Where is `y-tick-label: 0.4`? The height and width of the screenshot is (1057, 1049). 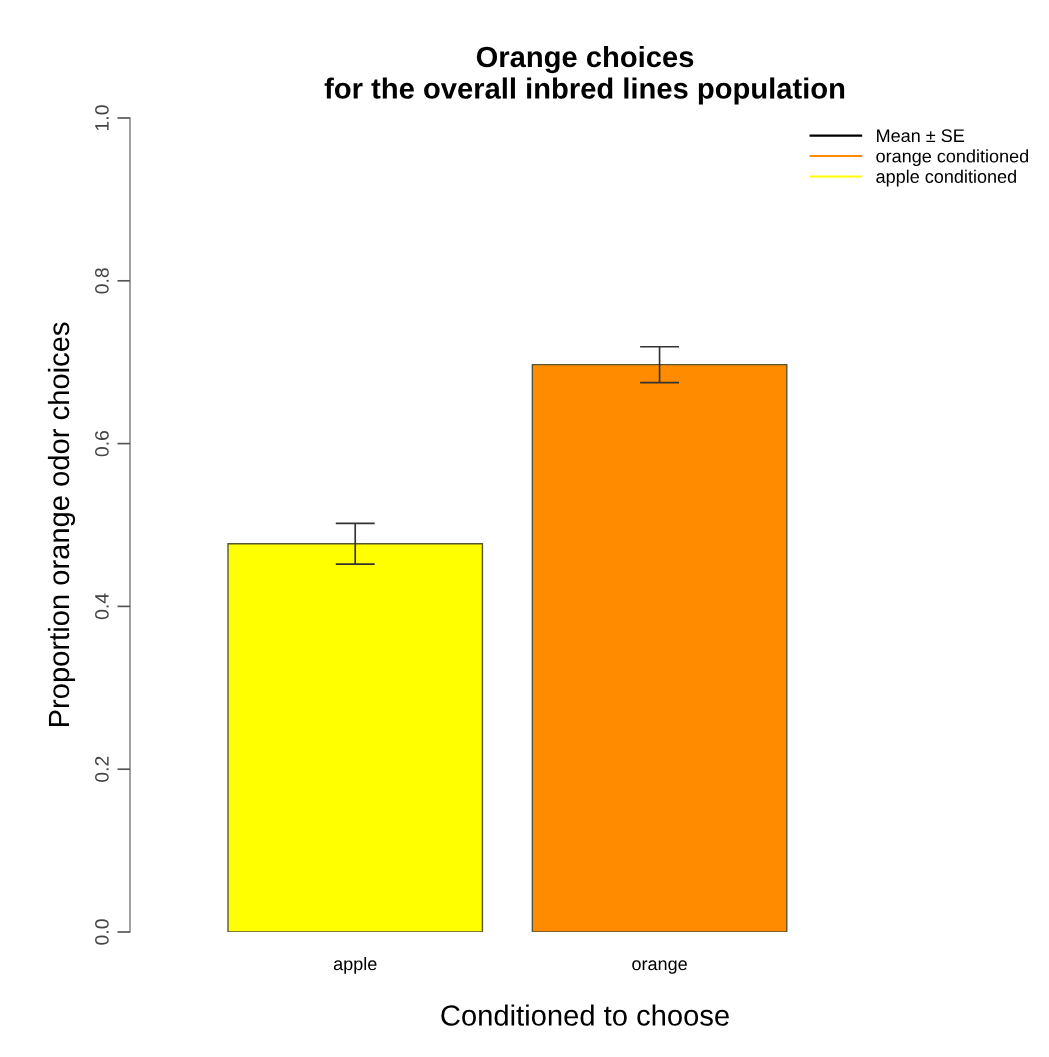
y-tick-label: 0.4 is located at coordinates (102, 606).